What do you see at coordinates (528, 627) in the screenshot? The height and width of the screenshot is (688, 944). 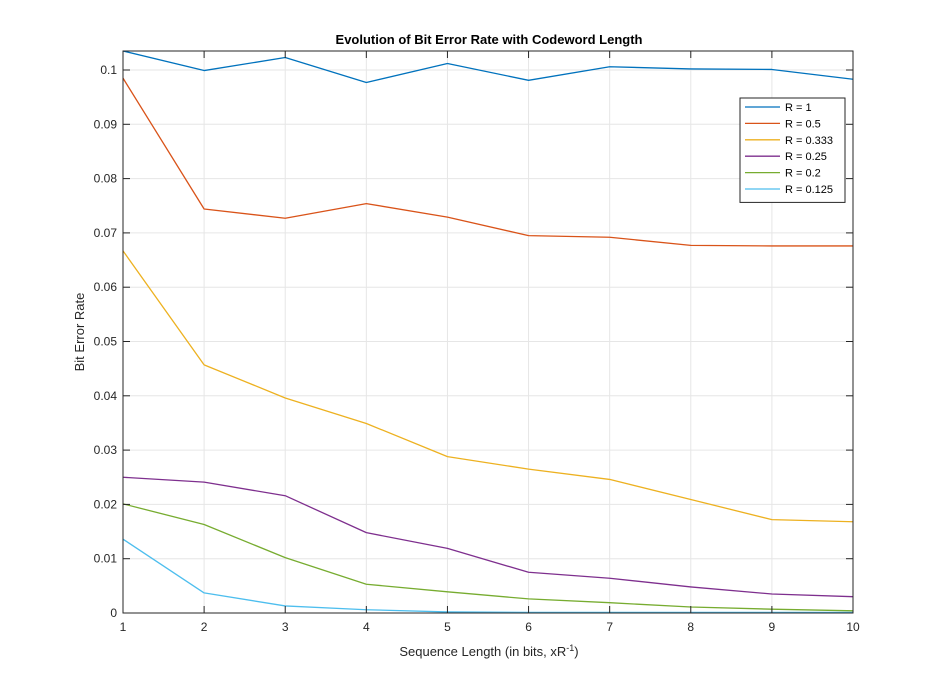 I see `x-tick-label: 6` at bounding box center [528, 627].